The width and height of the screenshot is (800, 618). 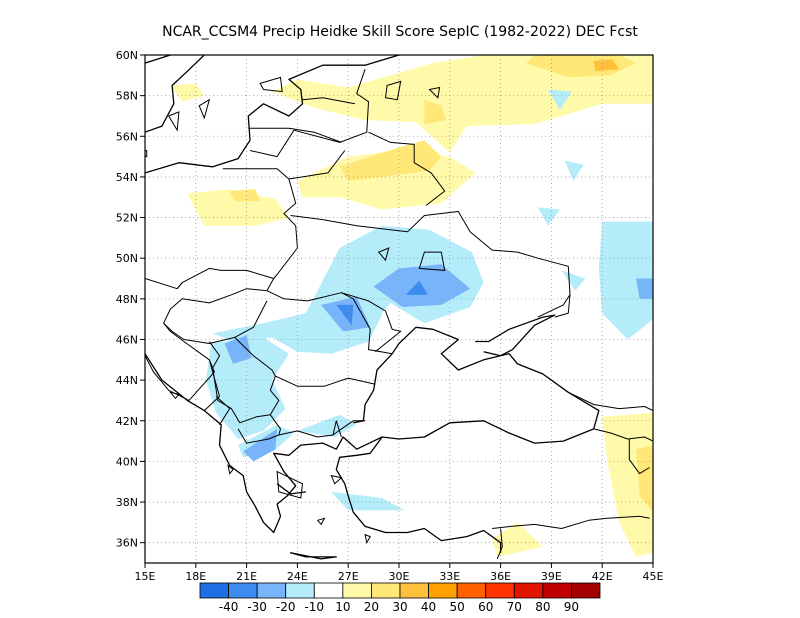 I want to click on x-tick-label-1: 18E, so click(x=195, y=576).